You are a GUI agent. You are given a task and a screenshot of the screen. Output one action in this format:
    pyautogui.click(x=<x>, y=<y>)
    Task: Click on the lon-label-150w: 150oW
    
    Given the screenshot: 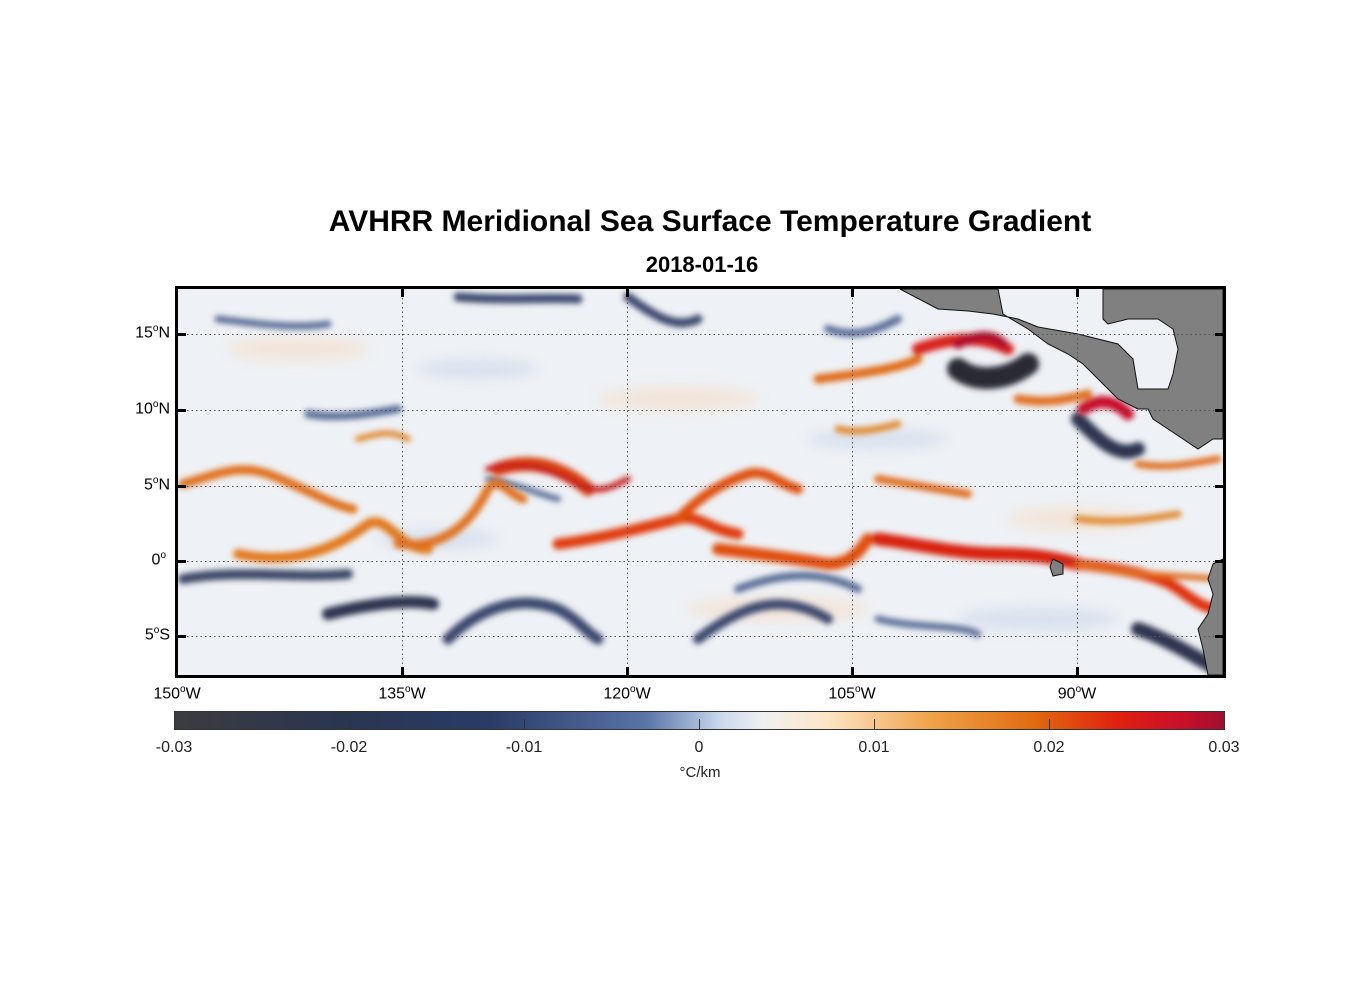 What is the action you would take?
    pyautogui.click(x=177, y=693)
    